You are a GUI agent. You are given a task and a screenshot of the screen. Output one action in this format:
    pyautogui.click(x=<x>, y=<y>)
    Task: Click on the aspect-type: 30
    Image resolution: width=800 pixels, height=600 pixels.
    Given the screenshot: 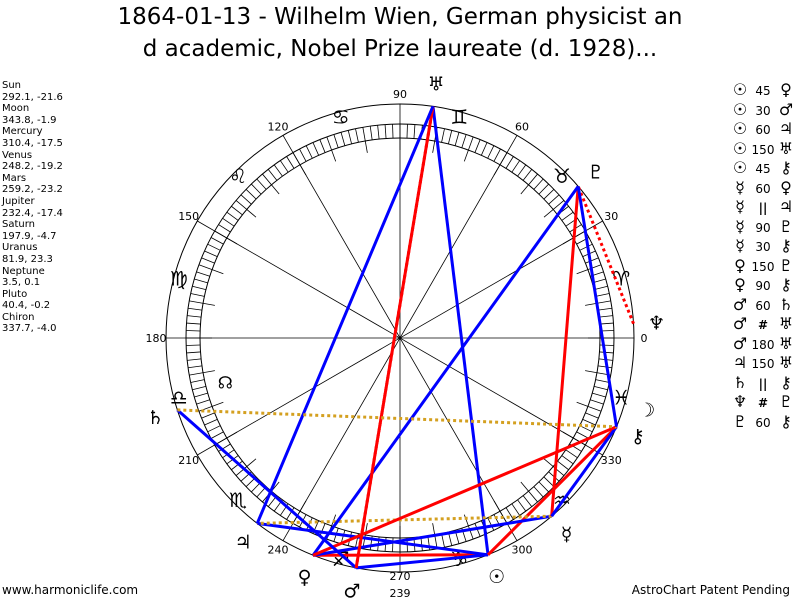 What is the action you would take?
    pyautogui.click(x=763, y=247)
    